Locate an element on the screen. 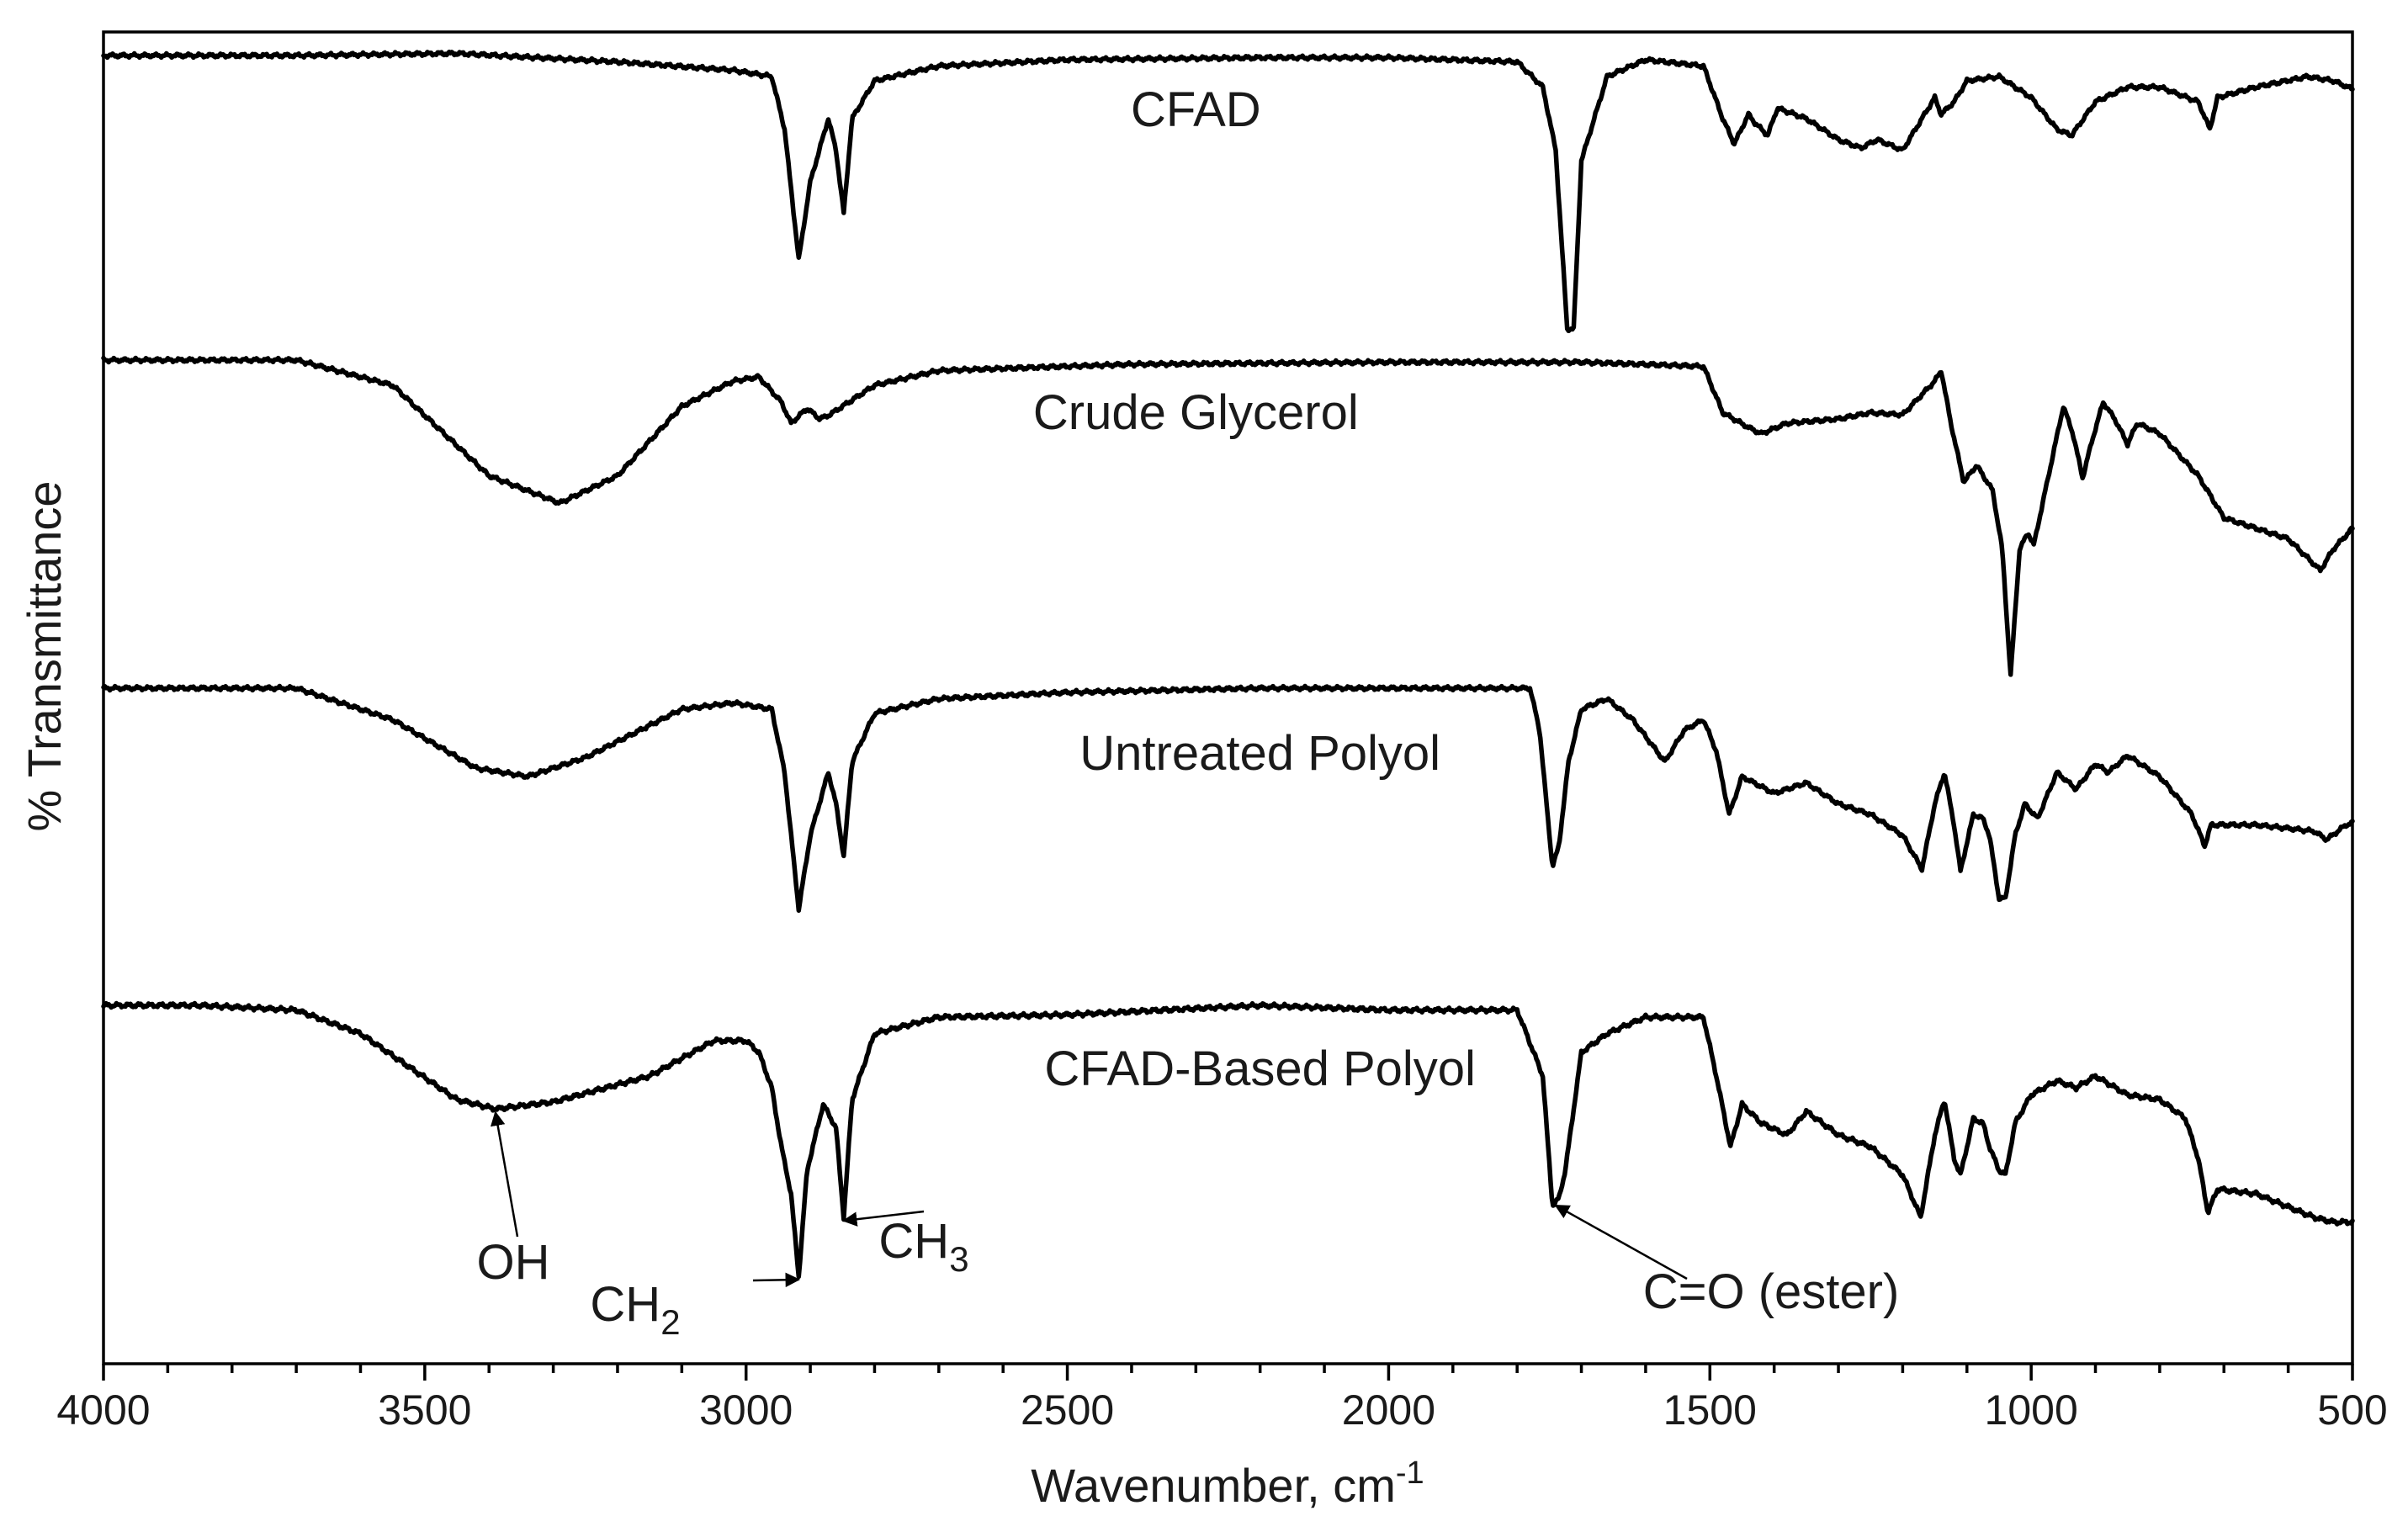 The image size is (2408, 1532). x-tick-label: 4000 is located at coordinates (103, 1410).